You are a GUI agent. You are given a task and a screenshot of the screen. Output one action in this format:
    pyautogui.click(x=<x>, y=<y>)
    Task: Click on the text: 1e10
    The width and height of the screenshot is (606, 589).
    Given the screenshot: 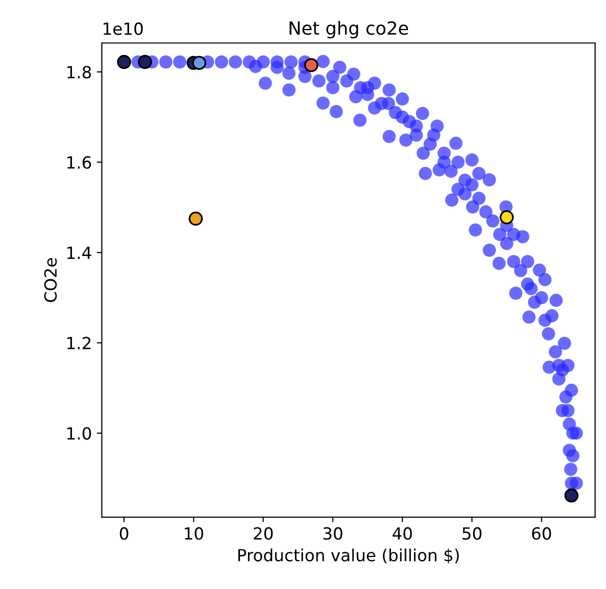 What is the action you would take?
    pyautogui.click(x=123, y=29)
    